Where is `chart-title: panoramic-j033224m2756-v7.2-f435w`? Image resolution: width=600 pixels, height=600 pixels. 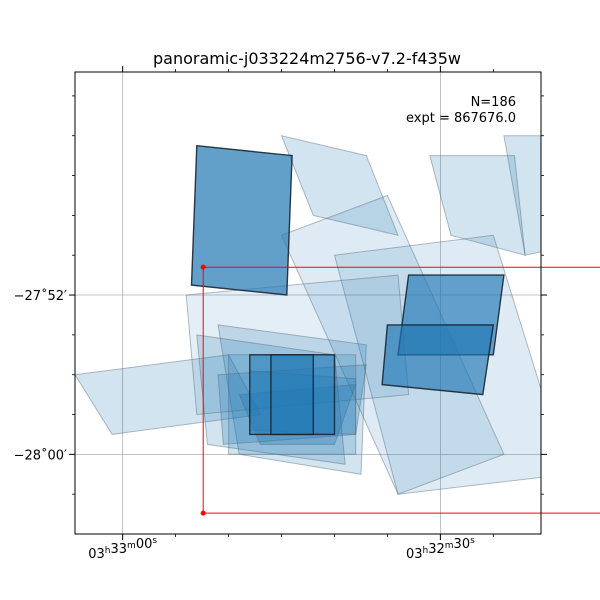 chart-title: panoramic-j033224m2756-v7.2-f435w is located at coordinates (307, 58).